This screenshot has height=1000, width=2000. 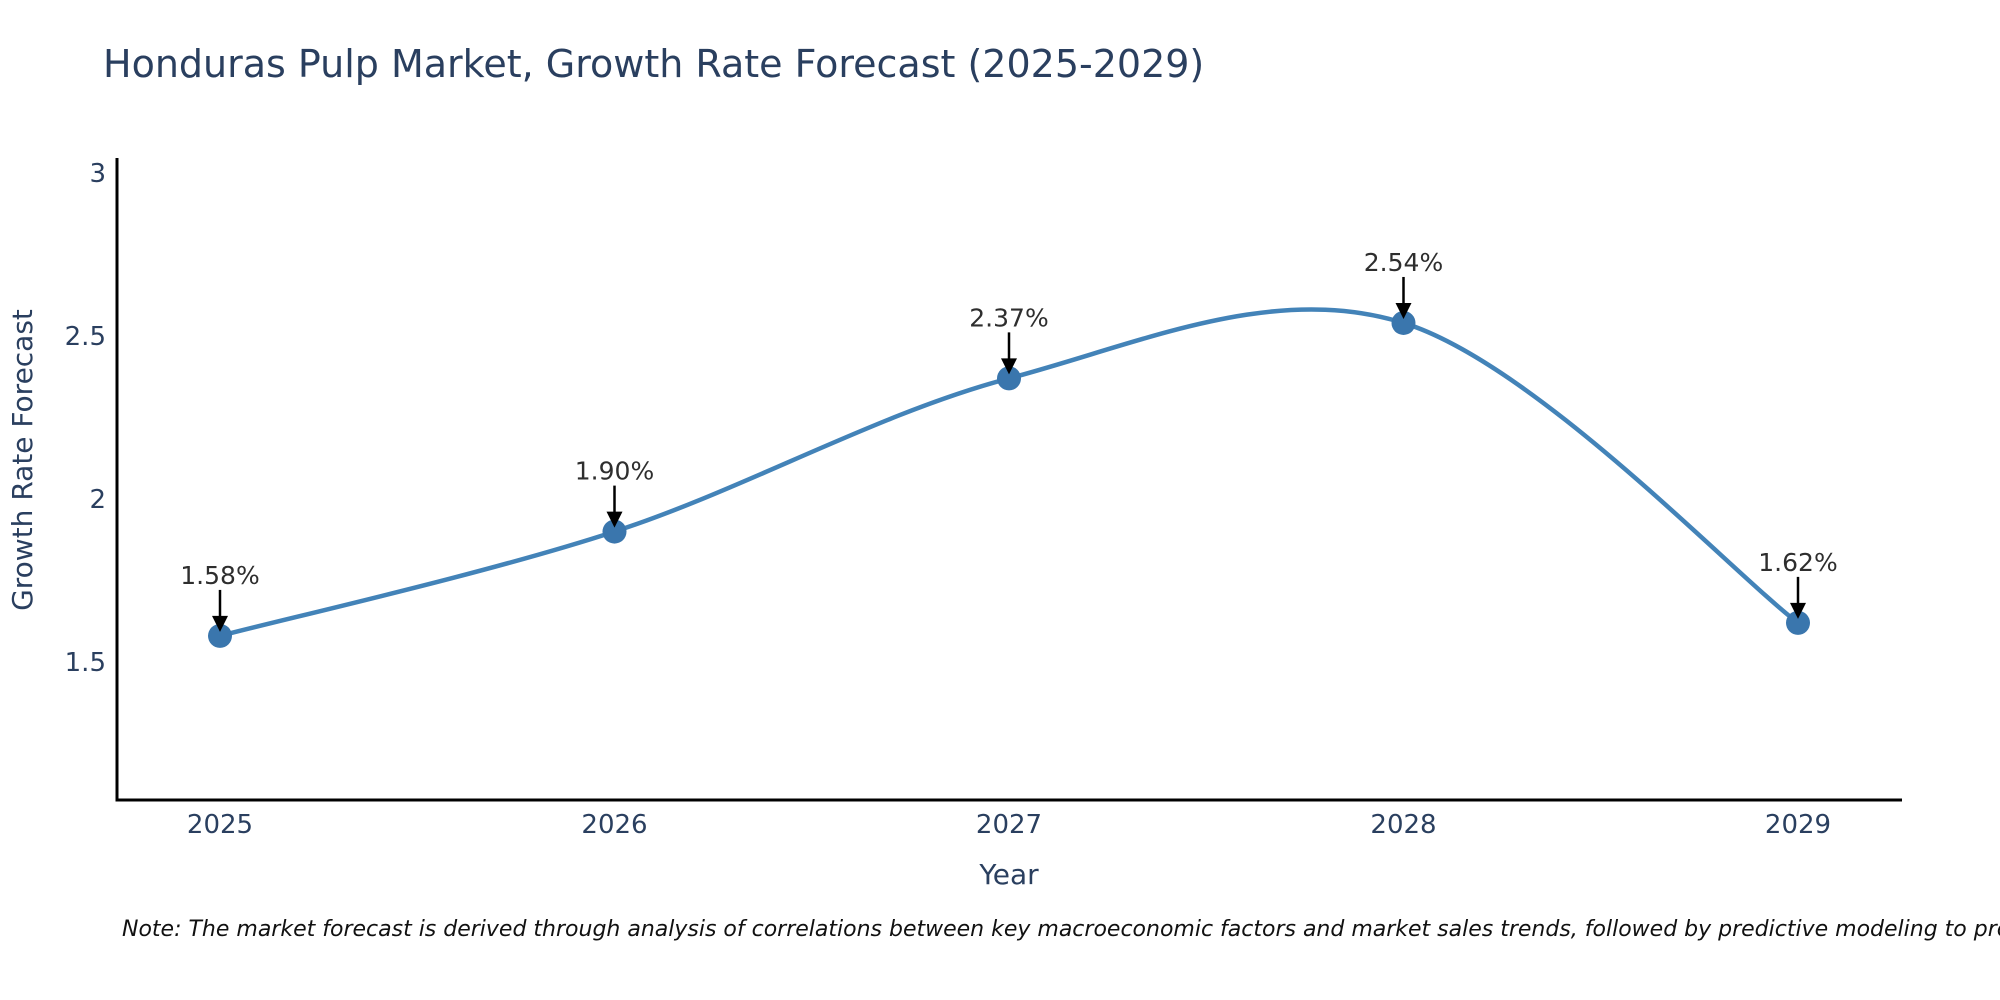 What do you see at coordinates (1008, 874) in the screenshot?
I see `x-axis-title: Year` at bounding box center [1008, 874].